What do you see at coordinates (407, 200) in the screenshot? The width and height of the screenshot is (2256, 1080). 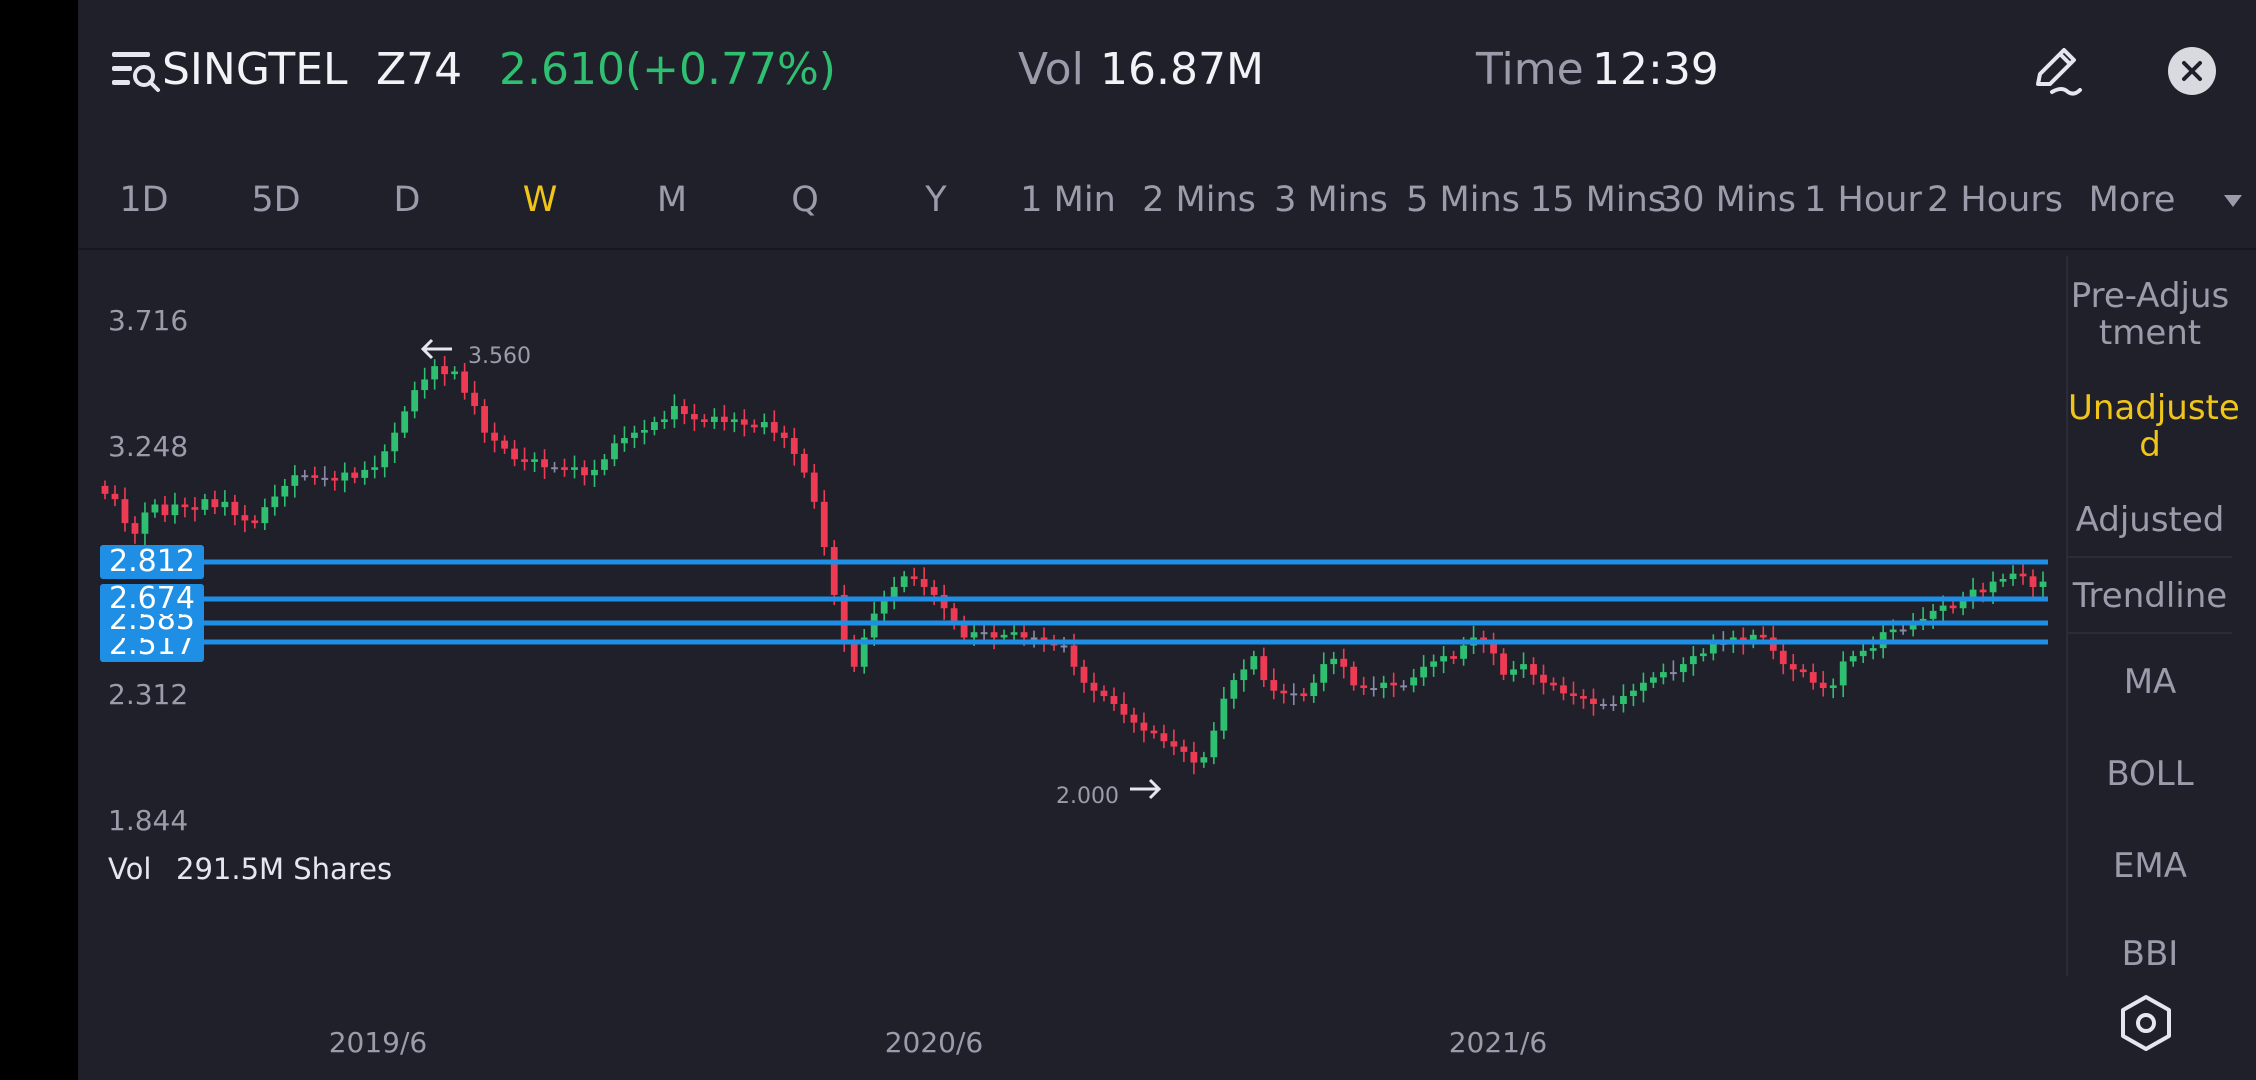 I see `tab-d: D` at bounding box center [407, 200].